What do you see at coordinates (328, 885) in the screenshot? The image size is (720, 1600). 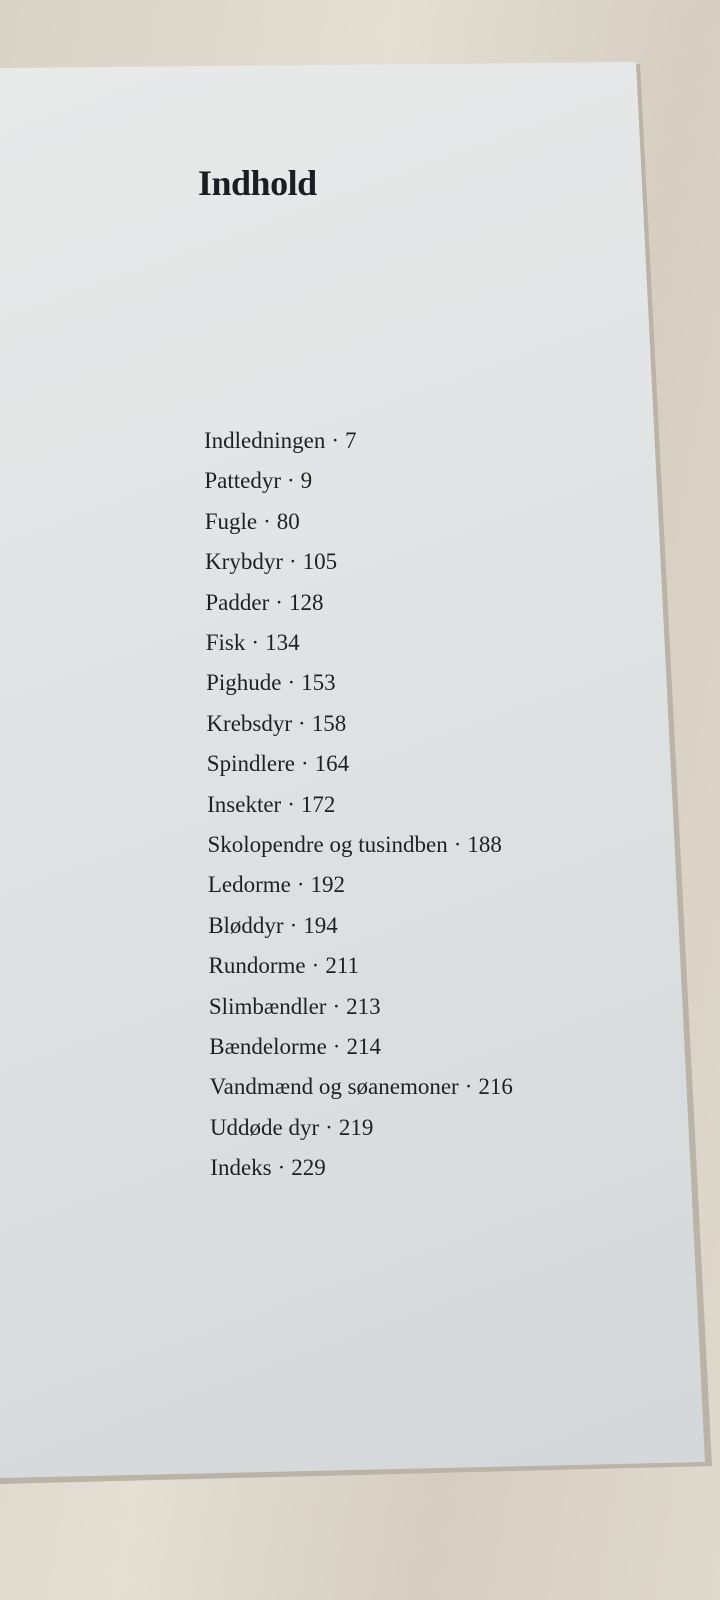 I see `toc-entry-page: 192` at bounding box center [328, 885].